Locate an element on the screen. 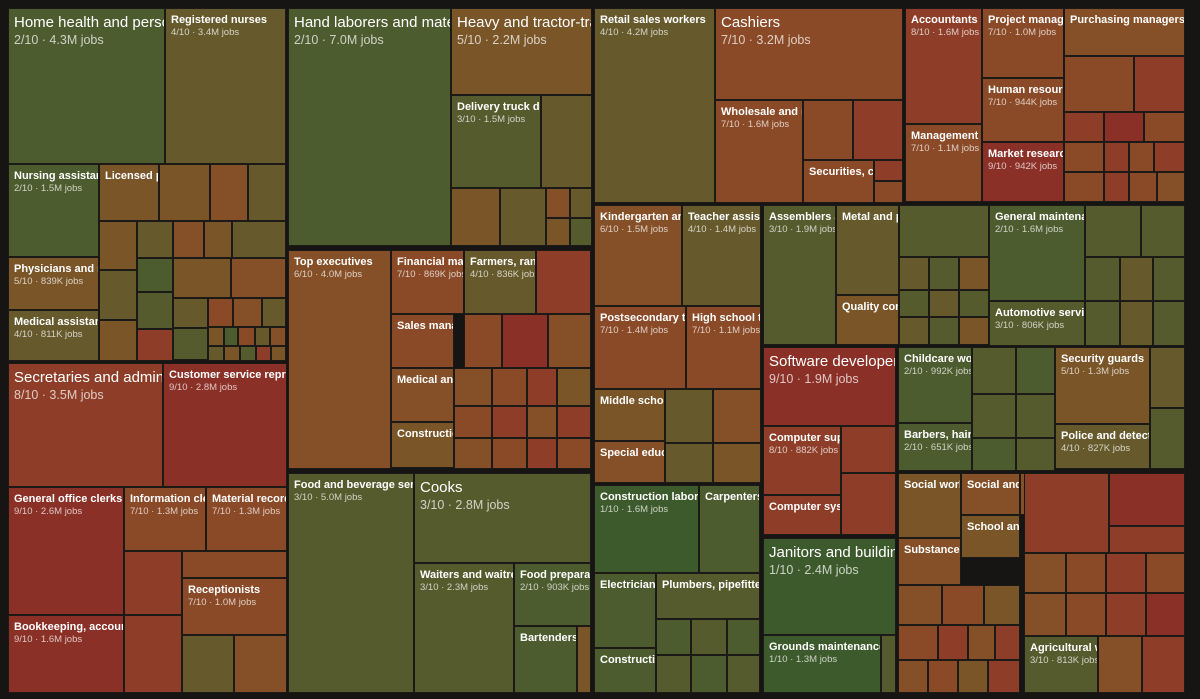  treemap-cell: Sales managers is located at coordinates (422, 341).